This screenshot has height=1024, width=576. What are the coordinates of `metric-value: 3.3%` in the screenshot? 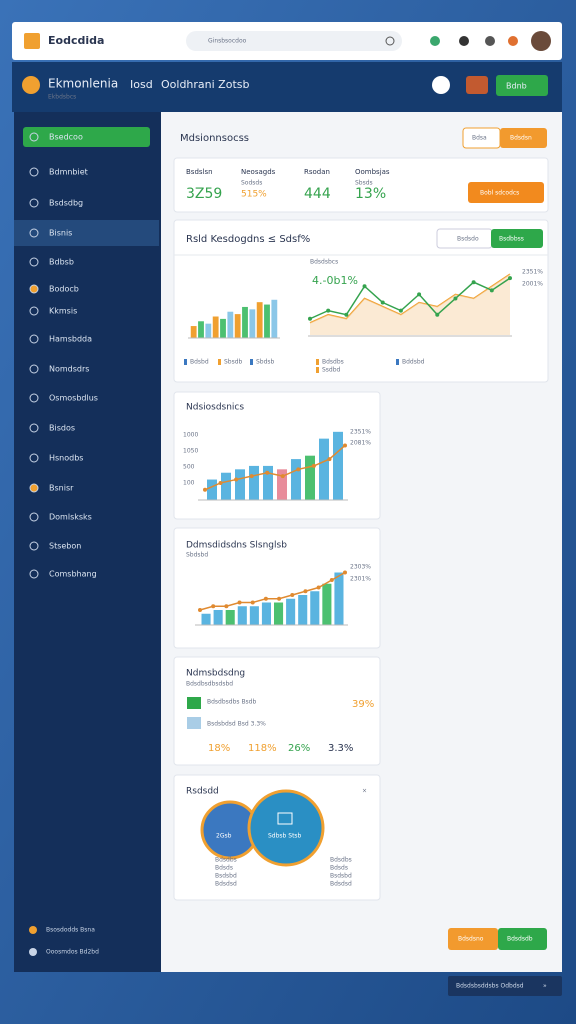 It's located at (340, 748).